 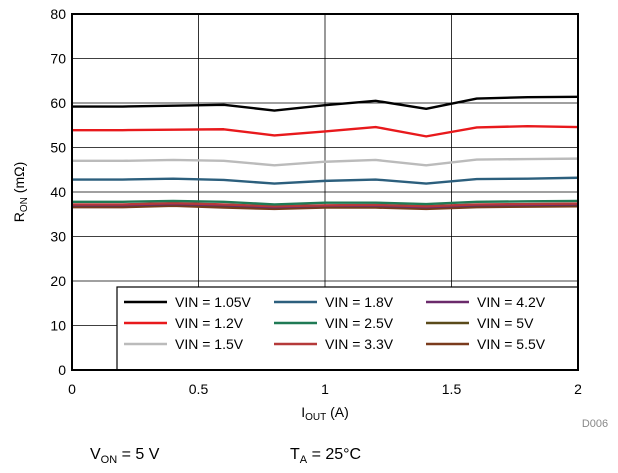 I want to click on x-axis-title: IOUT (A), so click(x=325, y=413).